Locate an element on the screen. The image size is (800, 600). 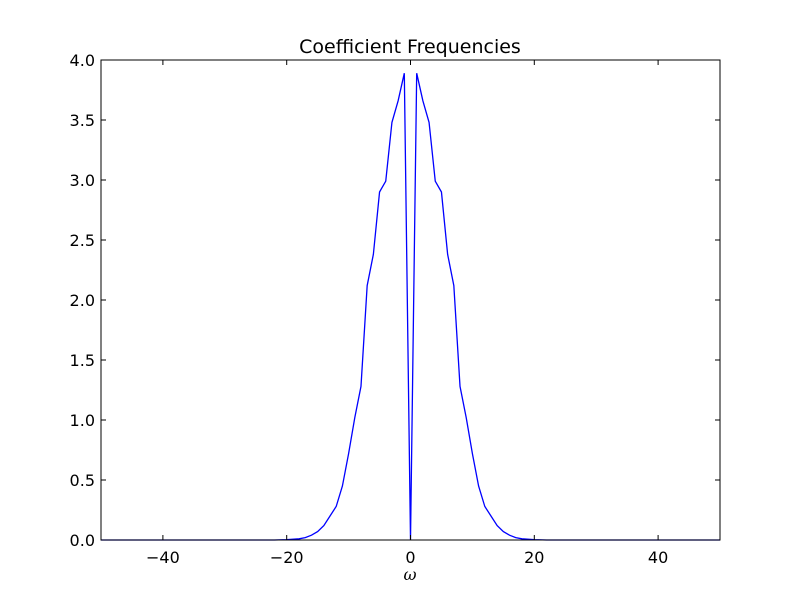
y-tick-label: 3.5 is located at coordinates (82, 120).